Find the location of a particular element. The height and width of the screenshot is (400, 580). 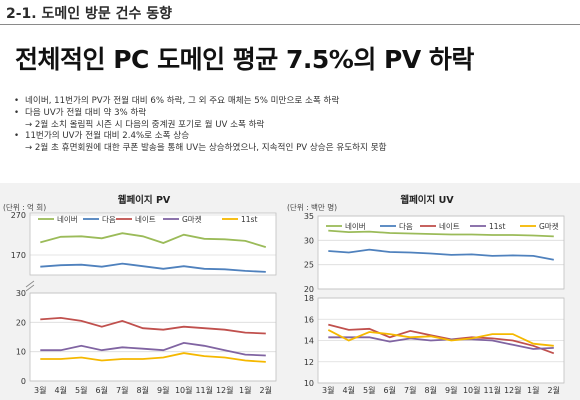

pv-x-tick-label: 2월 is located at coordinates (266, 390).